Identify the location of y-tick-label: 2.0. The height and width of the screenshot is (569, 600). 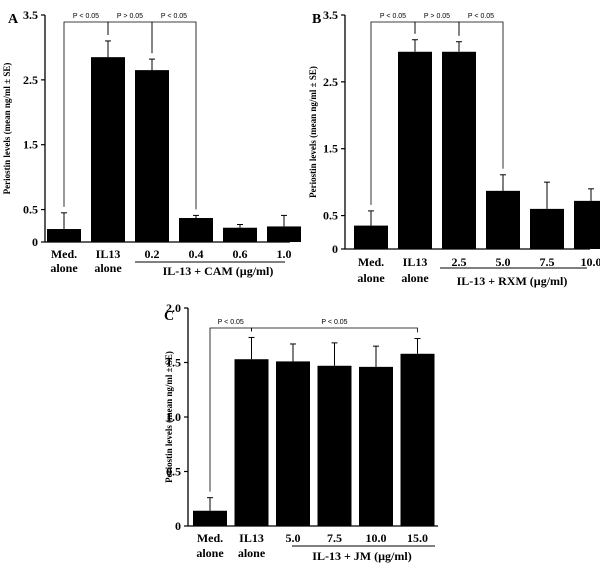
(173, 308).